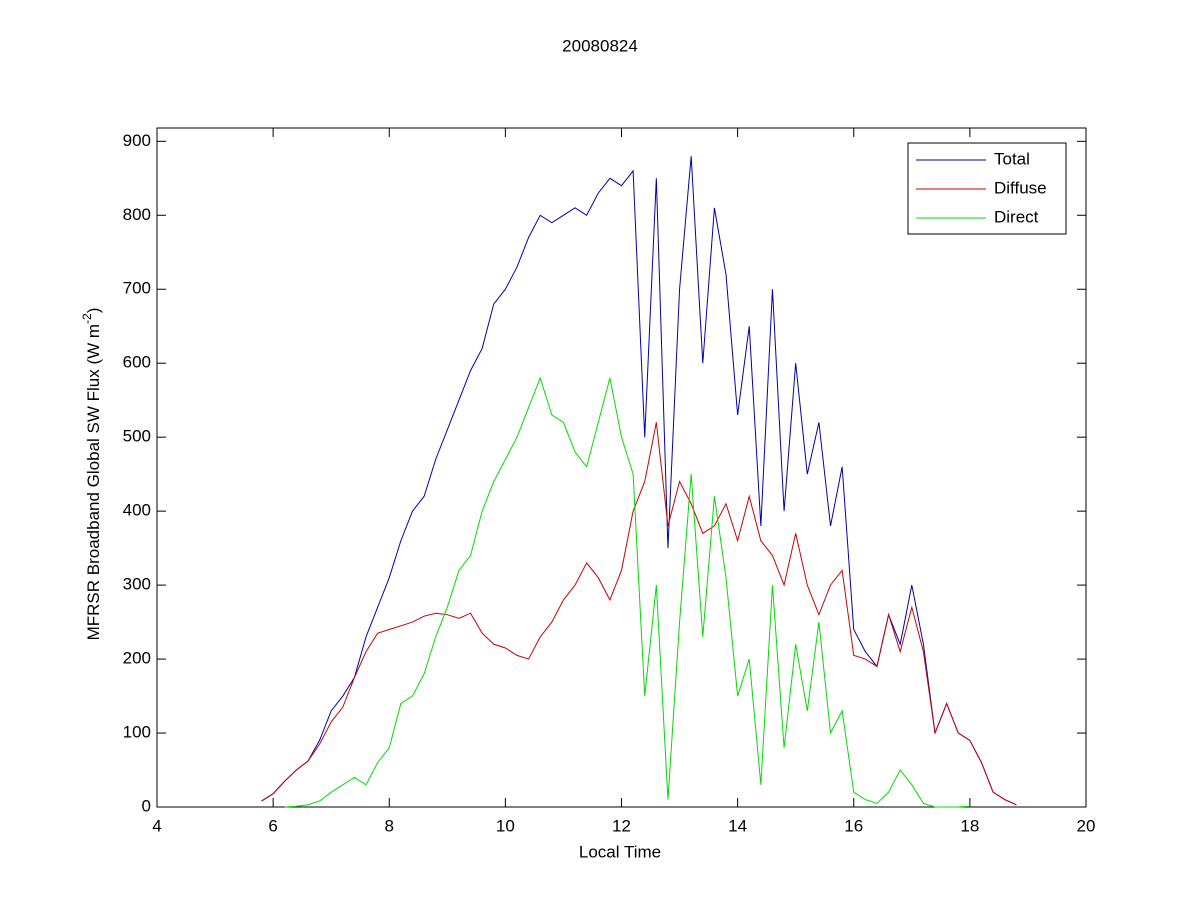  Describe the element at coordinates (389, 825) in the screenshot. I see `x-tick-label: 8` at that location.